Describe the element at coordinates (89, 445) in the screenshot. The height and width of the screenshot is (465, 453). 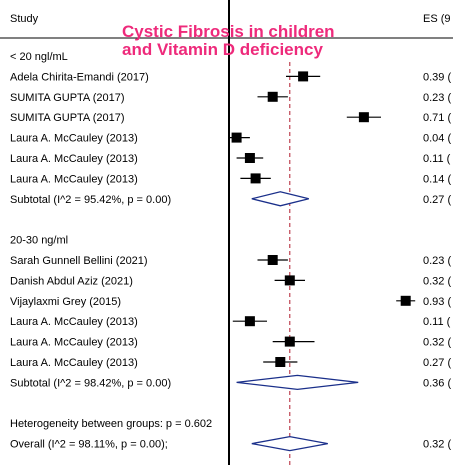
I see `overall-label: Overall (I^2 = 98.11%, p = 0.00);` at that location.